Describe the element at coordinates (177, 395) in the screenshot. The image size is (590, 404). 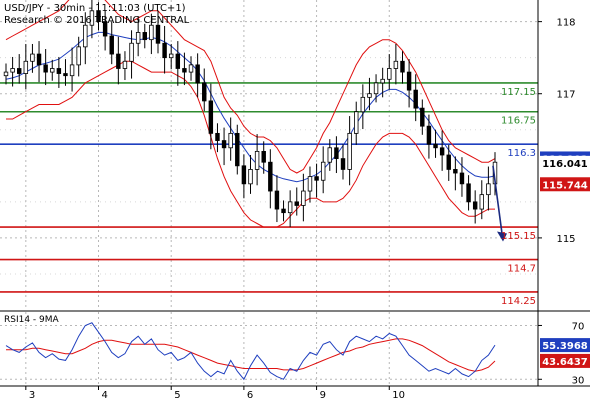
I see `time-tick-label: 5` at that location.